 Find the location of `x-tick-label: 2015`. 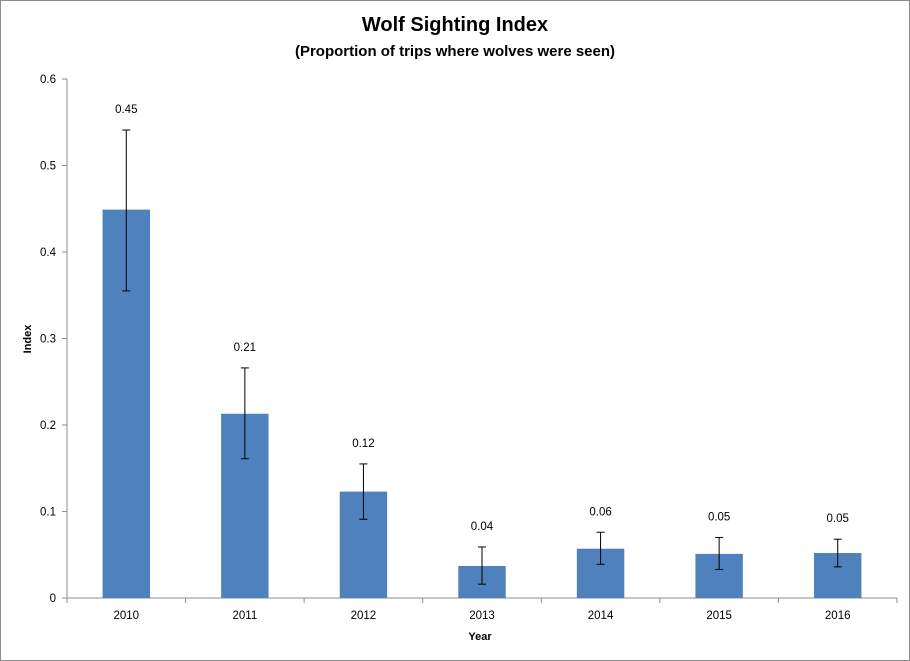

x-tick-label: 2015 is located at coordinates (719, 616).